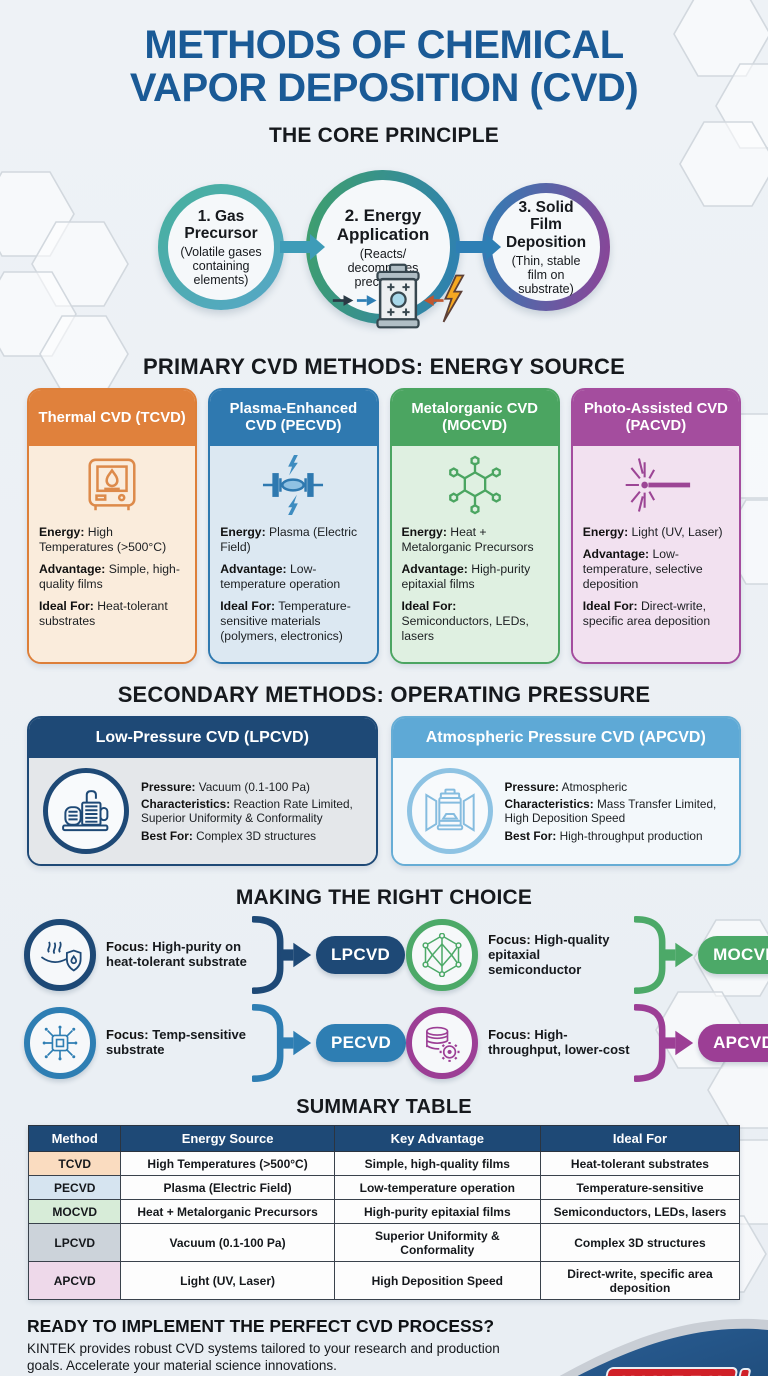 The height and width of the screenshot is (1376, 768). I want to click on advantage-cell: Simple, high-quality films, so click(437, 1164).